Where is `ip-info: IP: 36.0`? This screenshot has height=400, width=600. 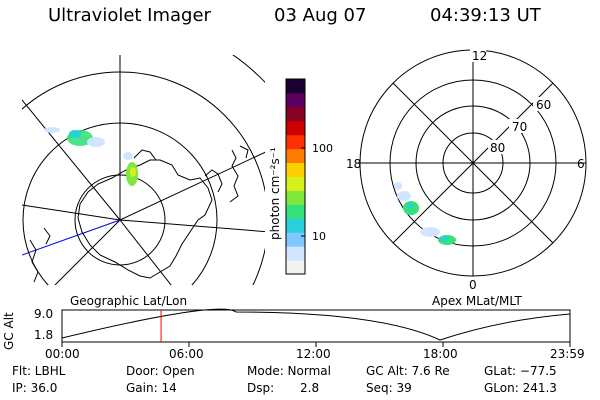
ip-info: IP: 36.0 is located at coordinates (35, 388).